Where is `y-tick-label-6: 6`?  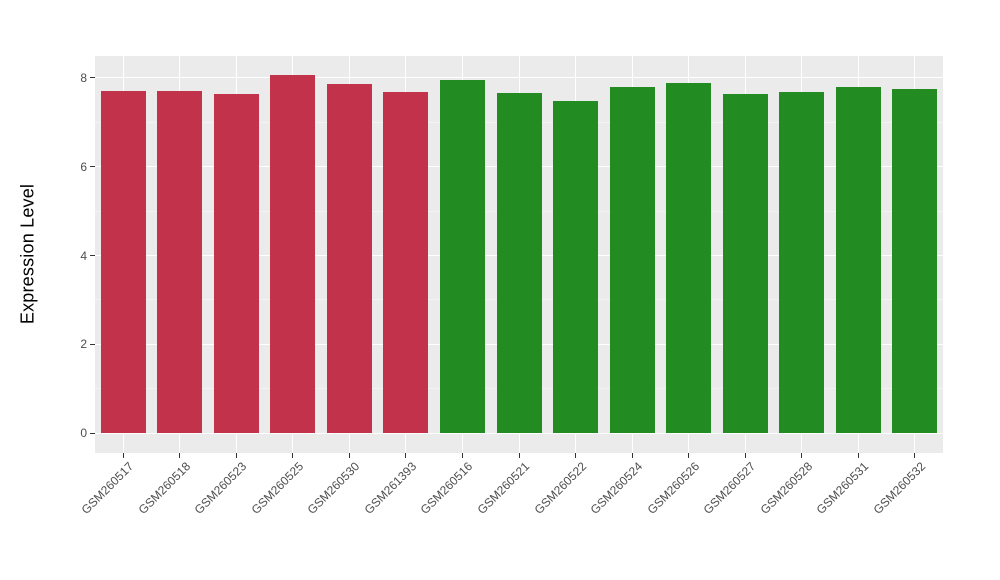 y-tick-label-6: 6 is located at coordinates (83, 166).